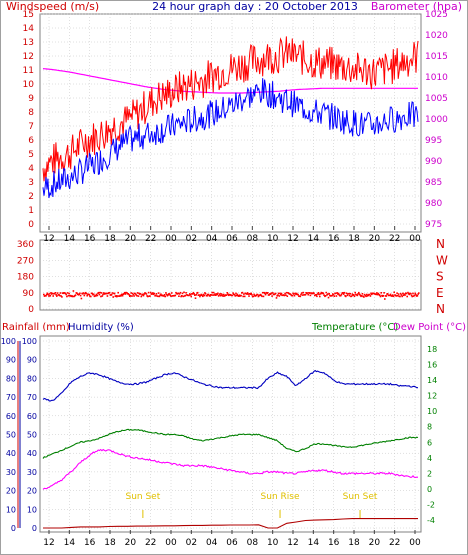 The height and width of the screenshot is (555, 468). Describe the element at coordinates (433, 141) in the screenshot. I see `barometer-tick-label: 995` at that location.